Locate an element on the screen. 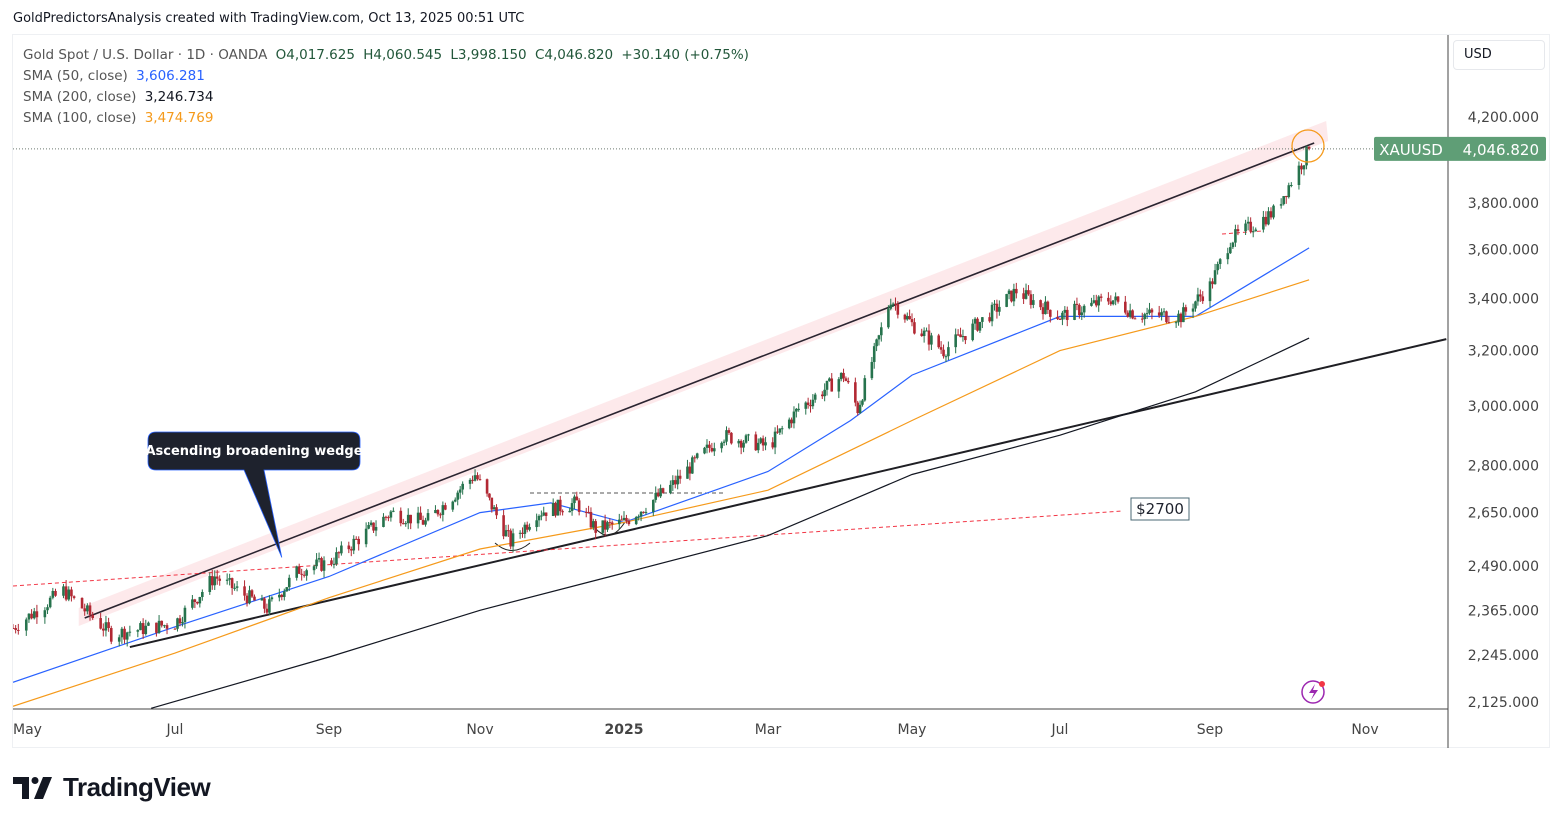 The image size is (1563, 824). tradingview-logo: TradingView is located at coordinates (112, 787).